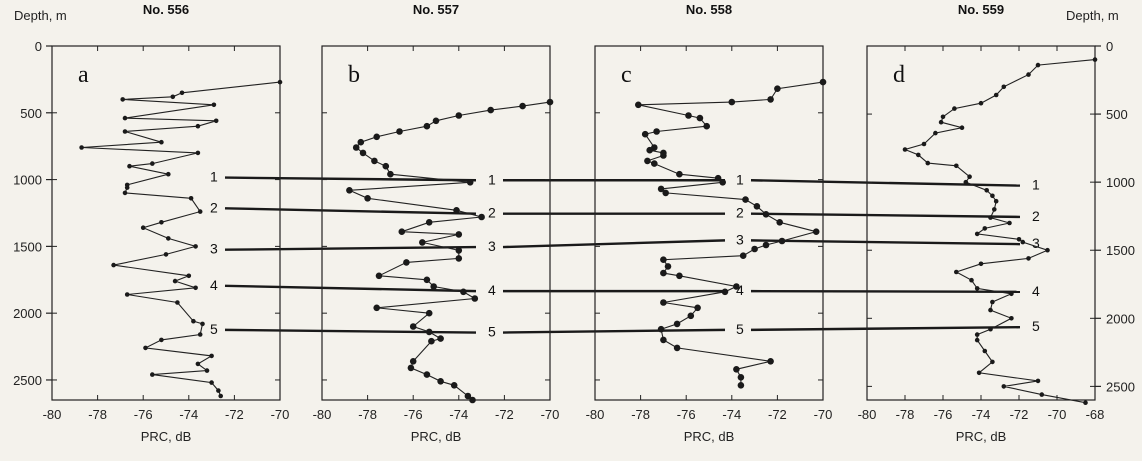 This screenshot has height=461, width=1142. What do you see at coordinates (1109, 46) in the screenshot?
I see `right-depth-tick-label: 0` at bounding box center [1109, 46].